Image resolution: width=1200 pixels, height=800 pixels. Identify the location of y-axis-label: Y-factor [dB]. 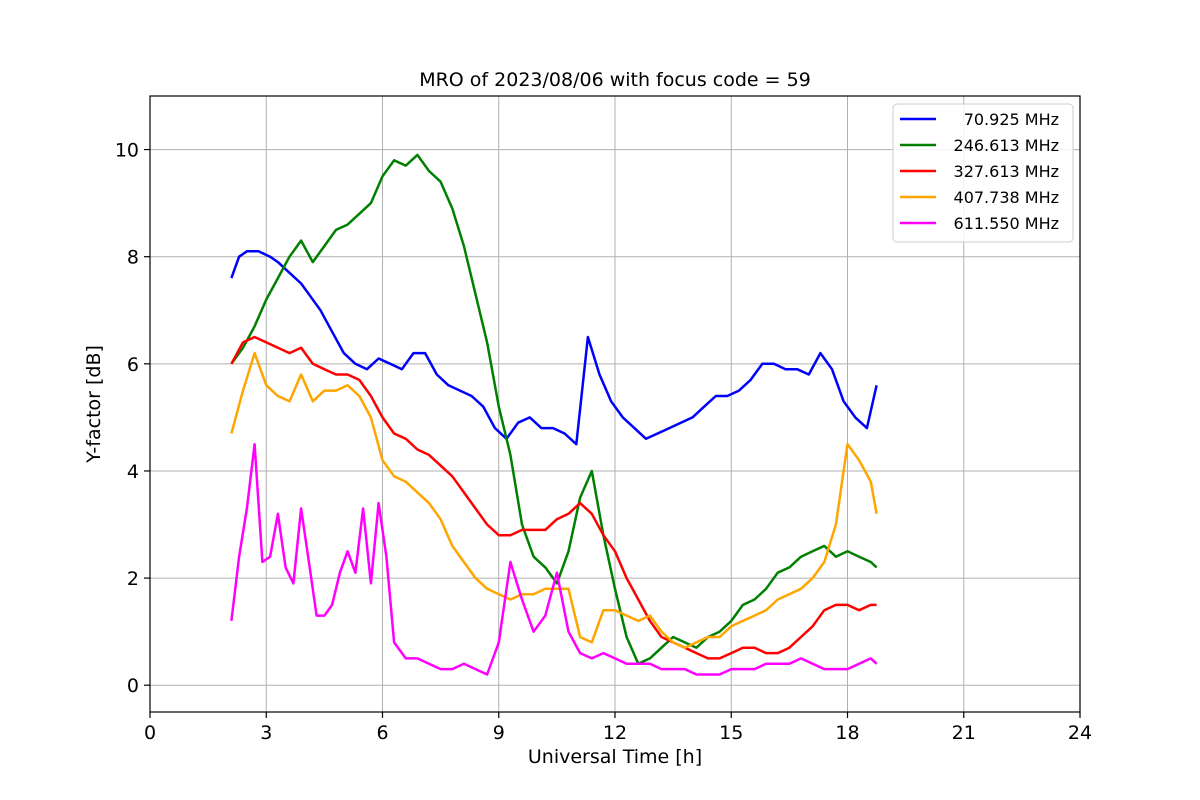
(94, 404).